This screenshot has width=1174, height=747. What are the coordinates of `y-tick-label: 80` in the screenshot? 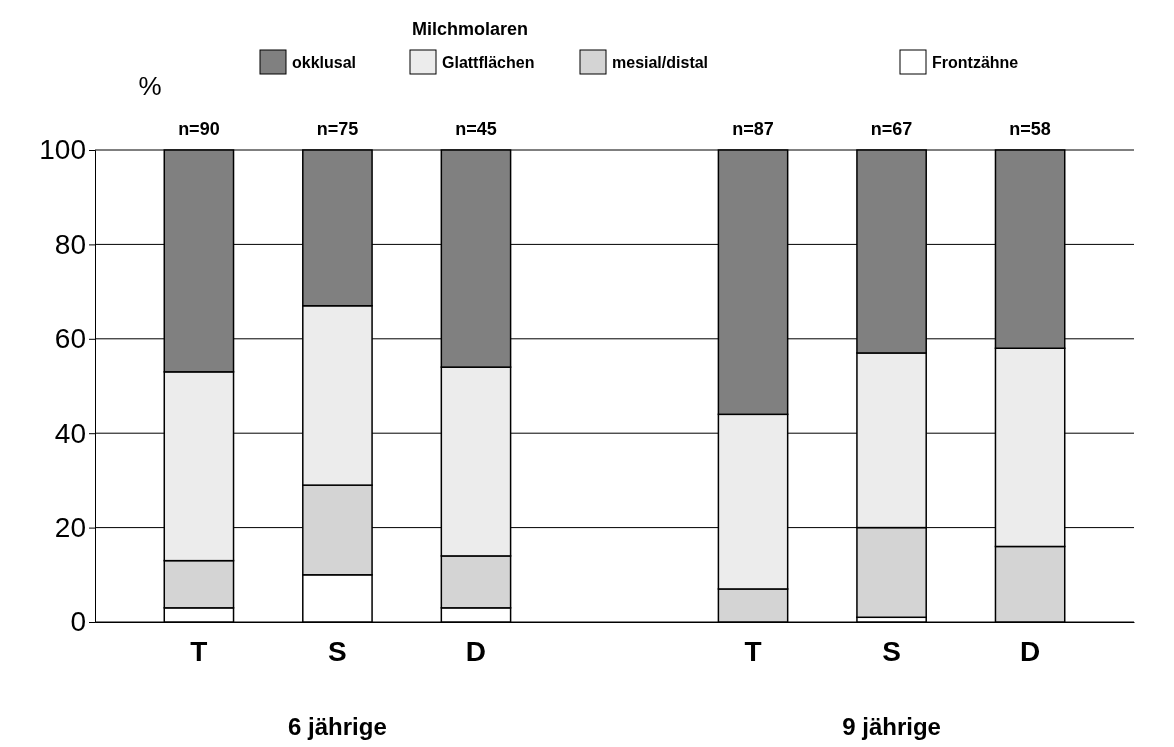 It's located at (70, 244).